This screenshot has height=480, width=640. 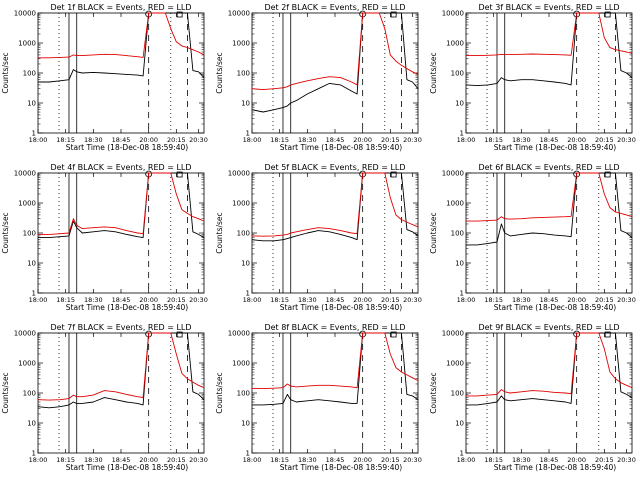 What do you see at coordinates (120, 7) in the screenshot?
I see `panel-title: Det 1f BLACK = Events, RED = LLD` at bounding box center [120, 7].